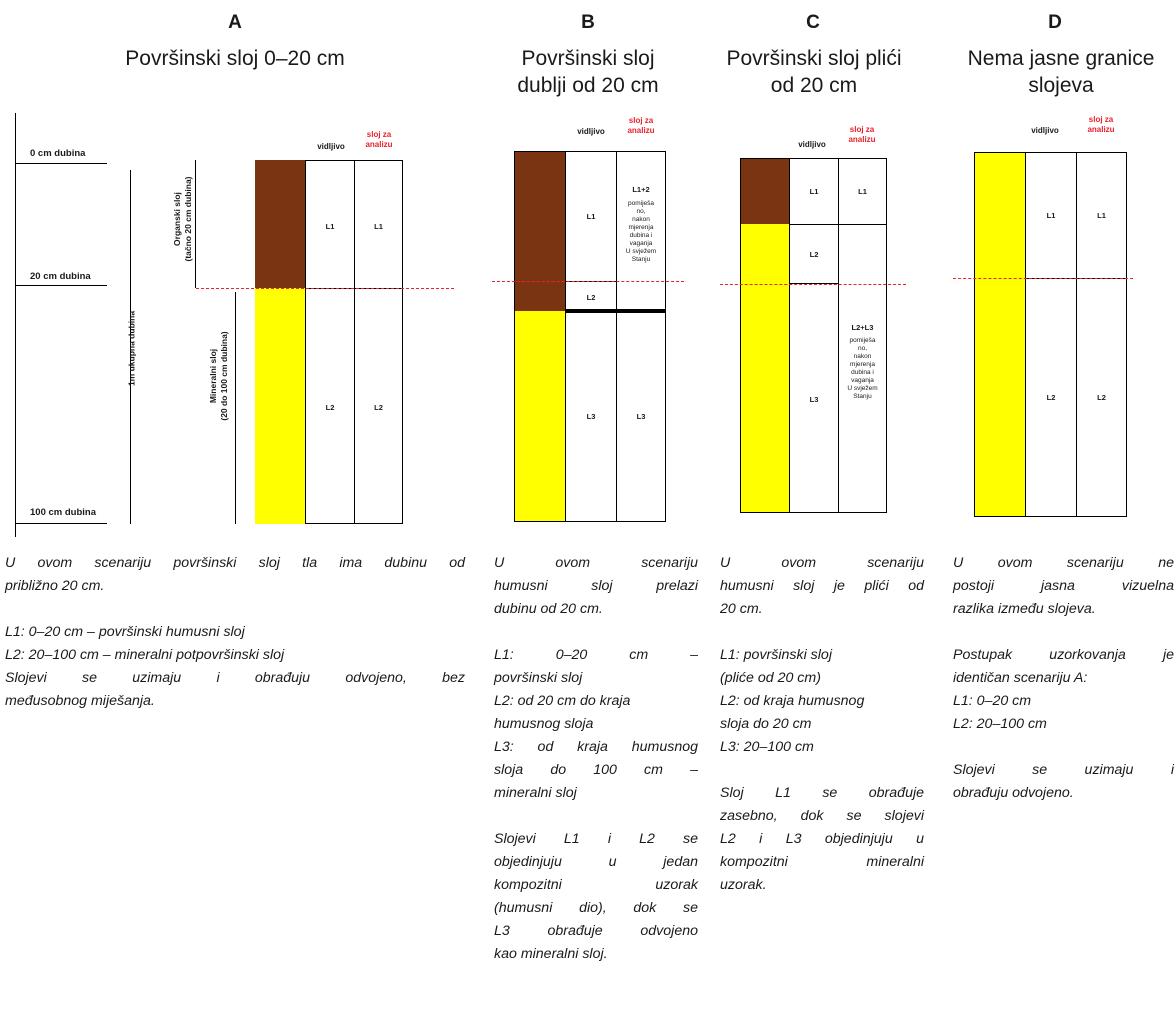  What do you see at coordinates (822, 839) in the screenshot?
I see `desc-c-line: L2 i L3 objedinjuju u` at bounding box center [822, 839].